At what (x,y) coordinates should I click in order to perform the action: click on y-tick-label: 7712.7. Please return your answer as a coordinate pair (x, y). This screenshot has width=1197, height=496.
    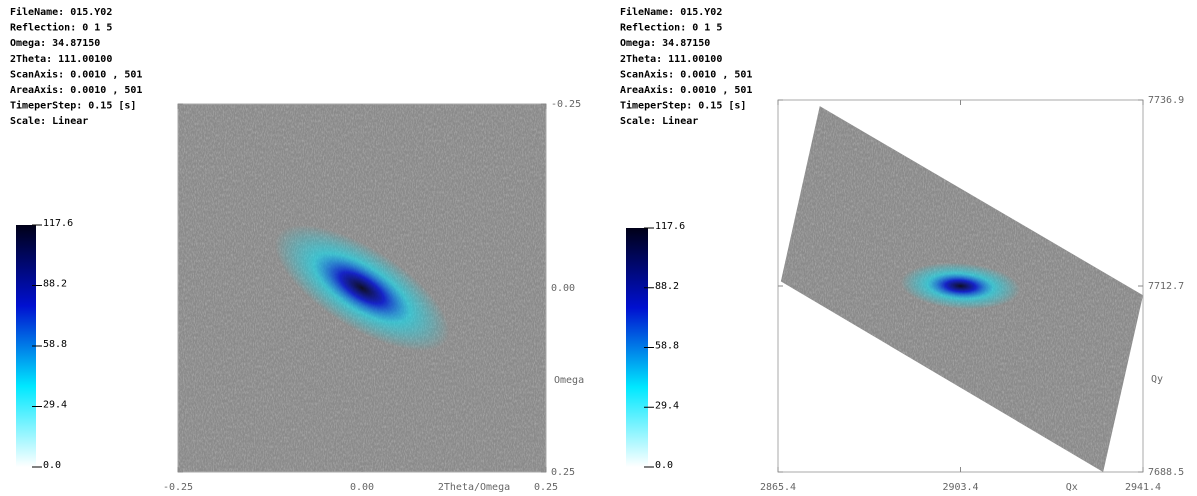
    Looking at the image, I should click on (1166, 286).